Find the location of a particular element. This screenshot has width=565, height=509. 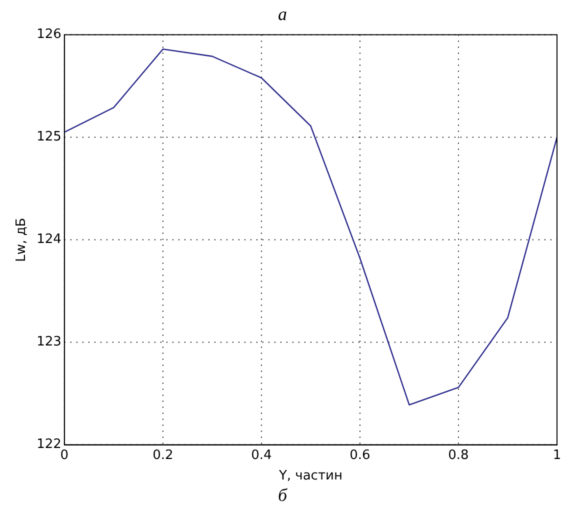

y-tick-label: 126 is located at coordinates (49, 34).